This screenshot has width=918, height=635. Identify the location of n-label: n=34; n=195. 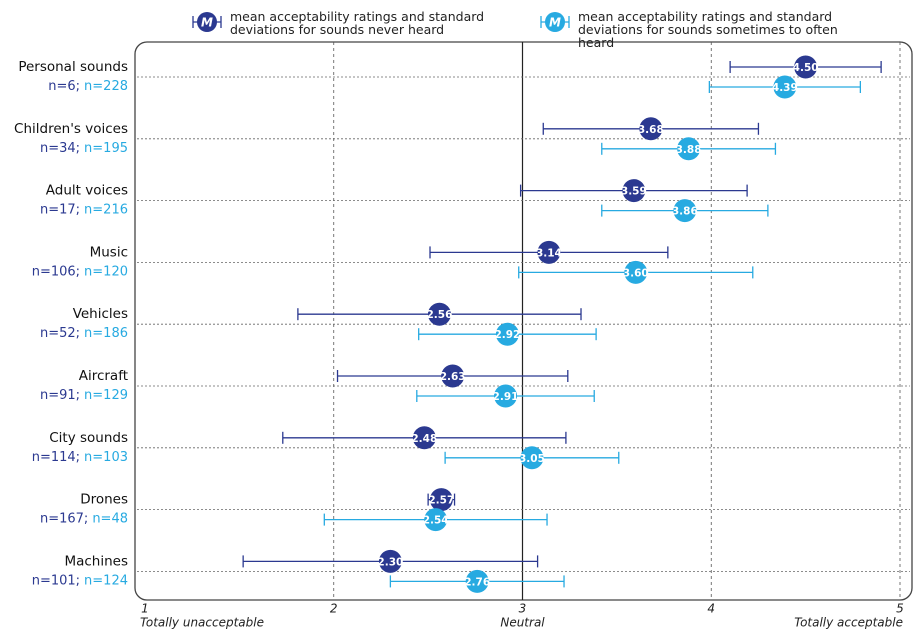
(84, 147).